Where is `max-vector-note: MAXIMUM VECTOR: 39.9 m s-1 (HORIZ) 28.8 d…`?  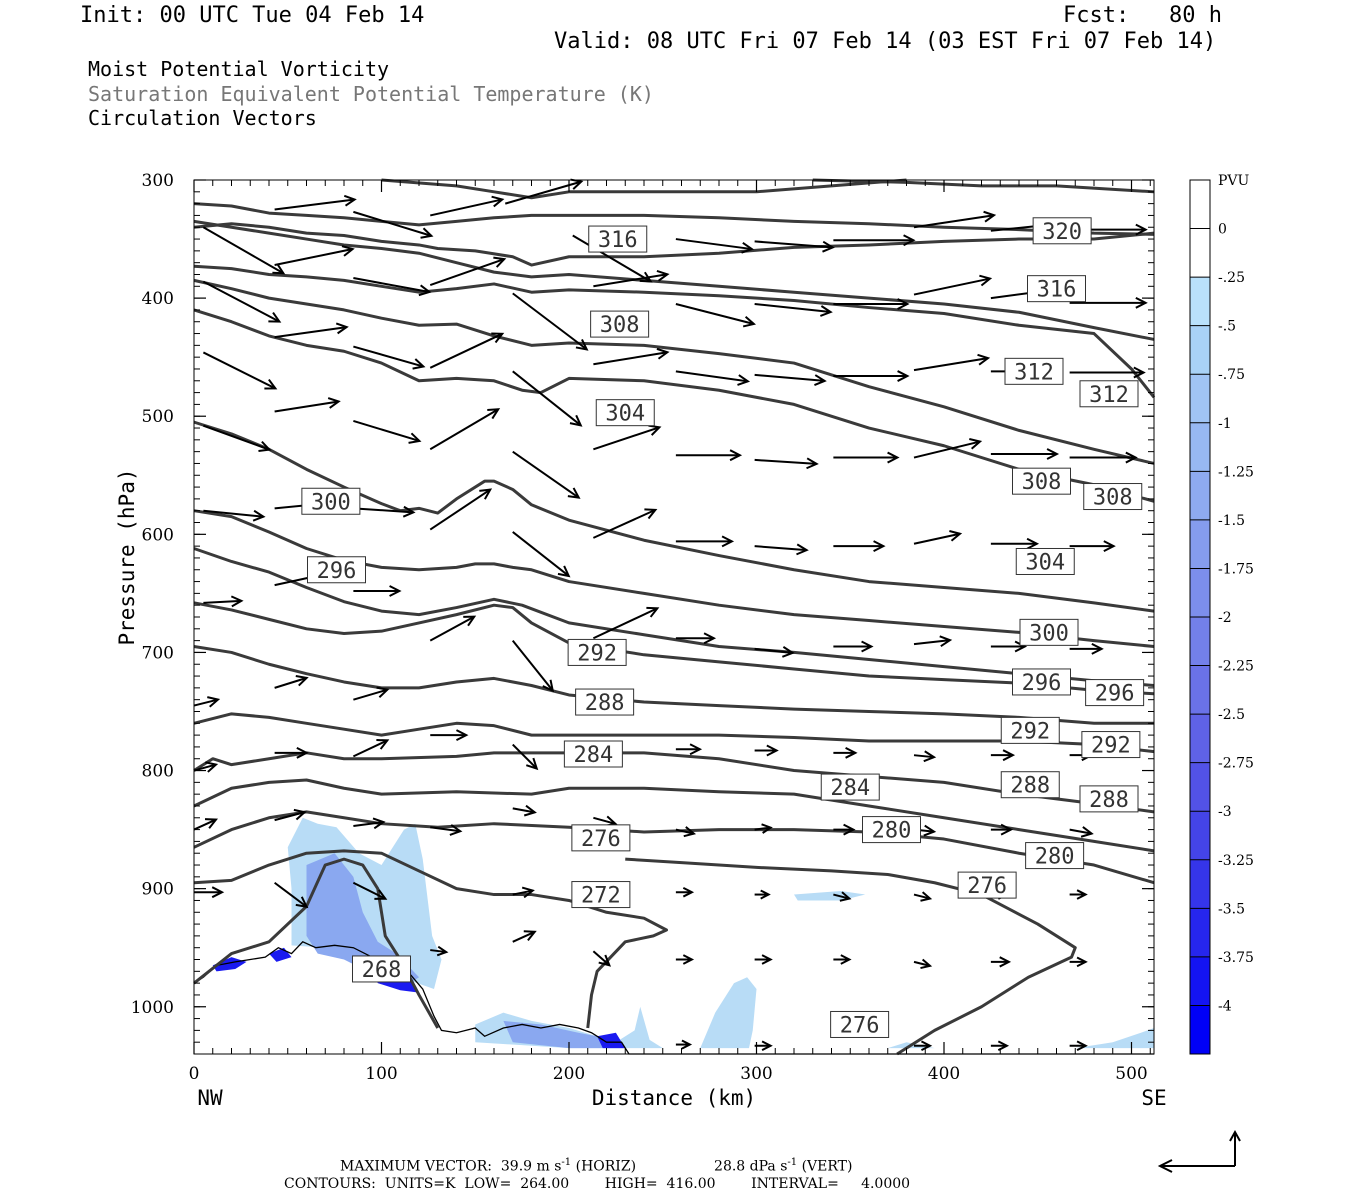
max-vector-note: MAXIMUM VECTOR: 39.9 m s-1 (HORIZ) 28.8 d… is located at coordinates (596, 1166).